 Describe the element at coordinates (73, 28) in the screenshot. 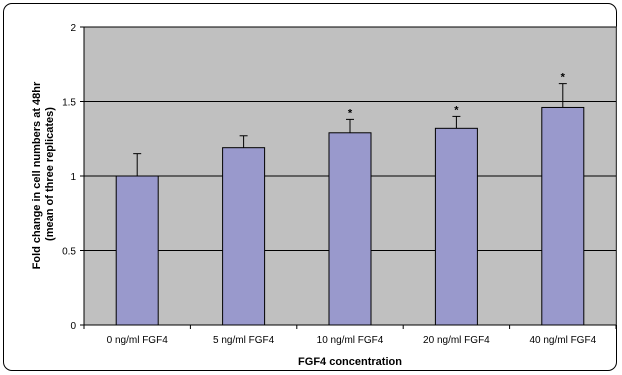

I see `y-tick-label: 2` at that location.